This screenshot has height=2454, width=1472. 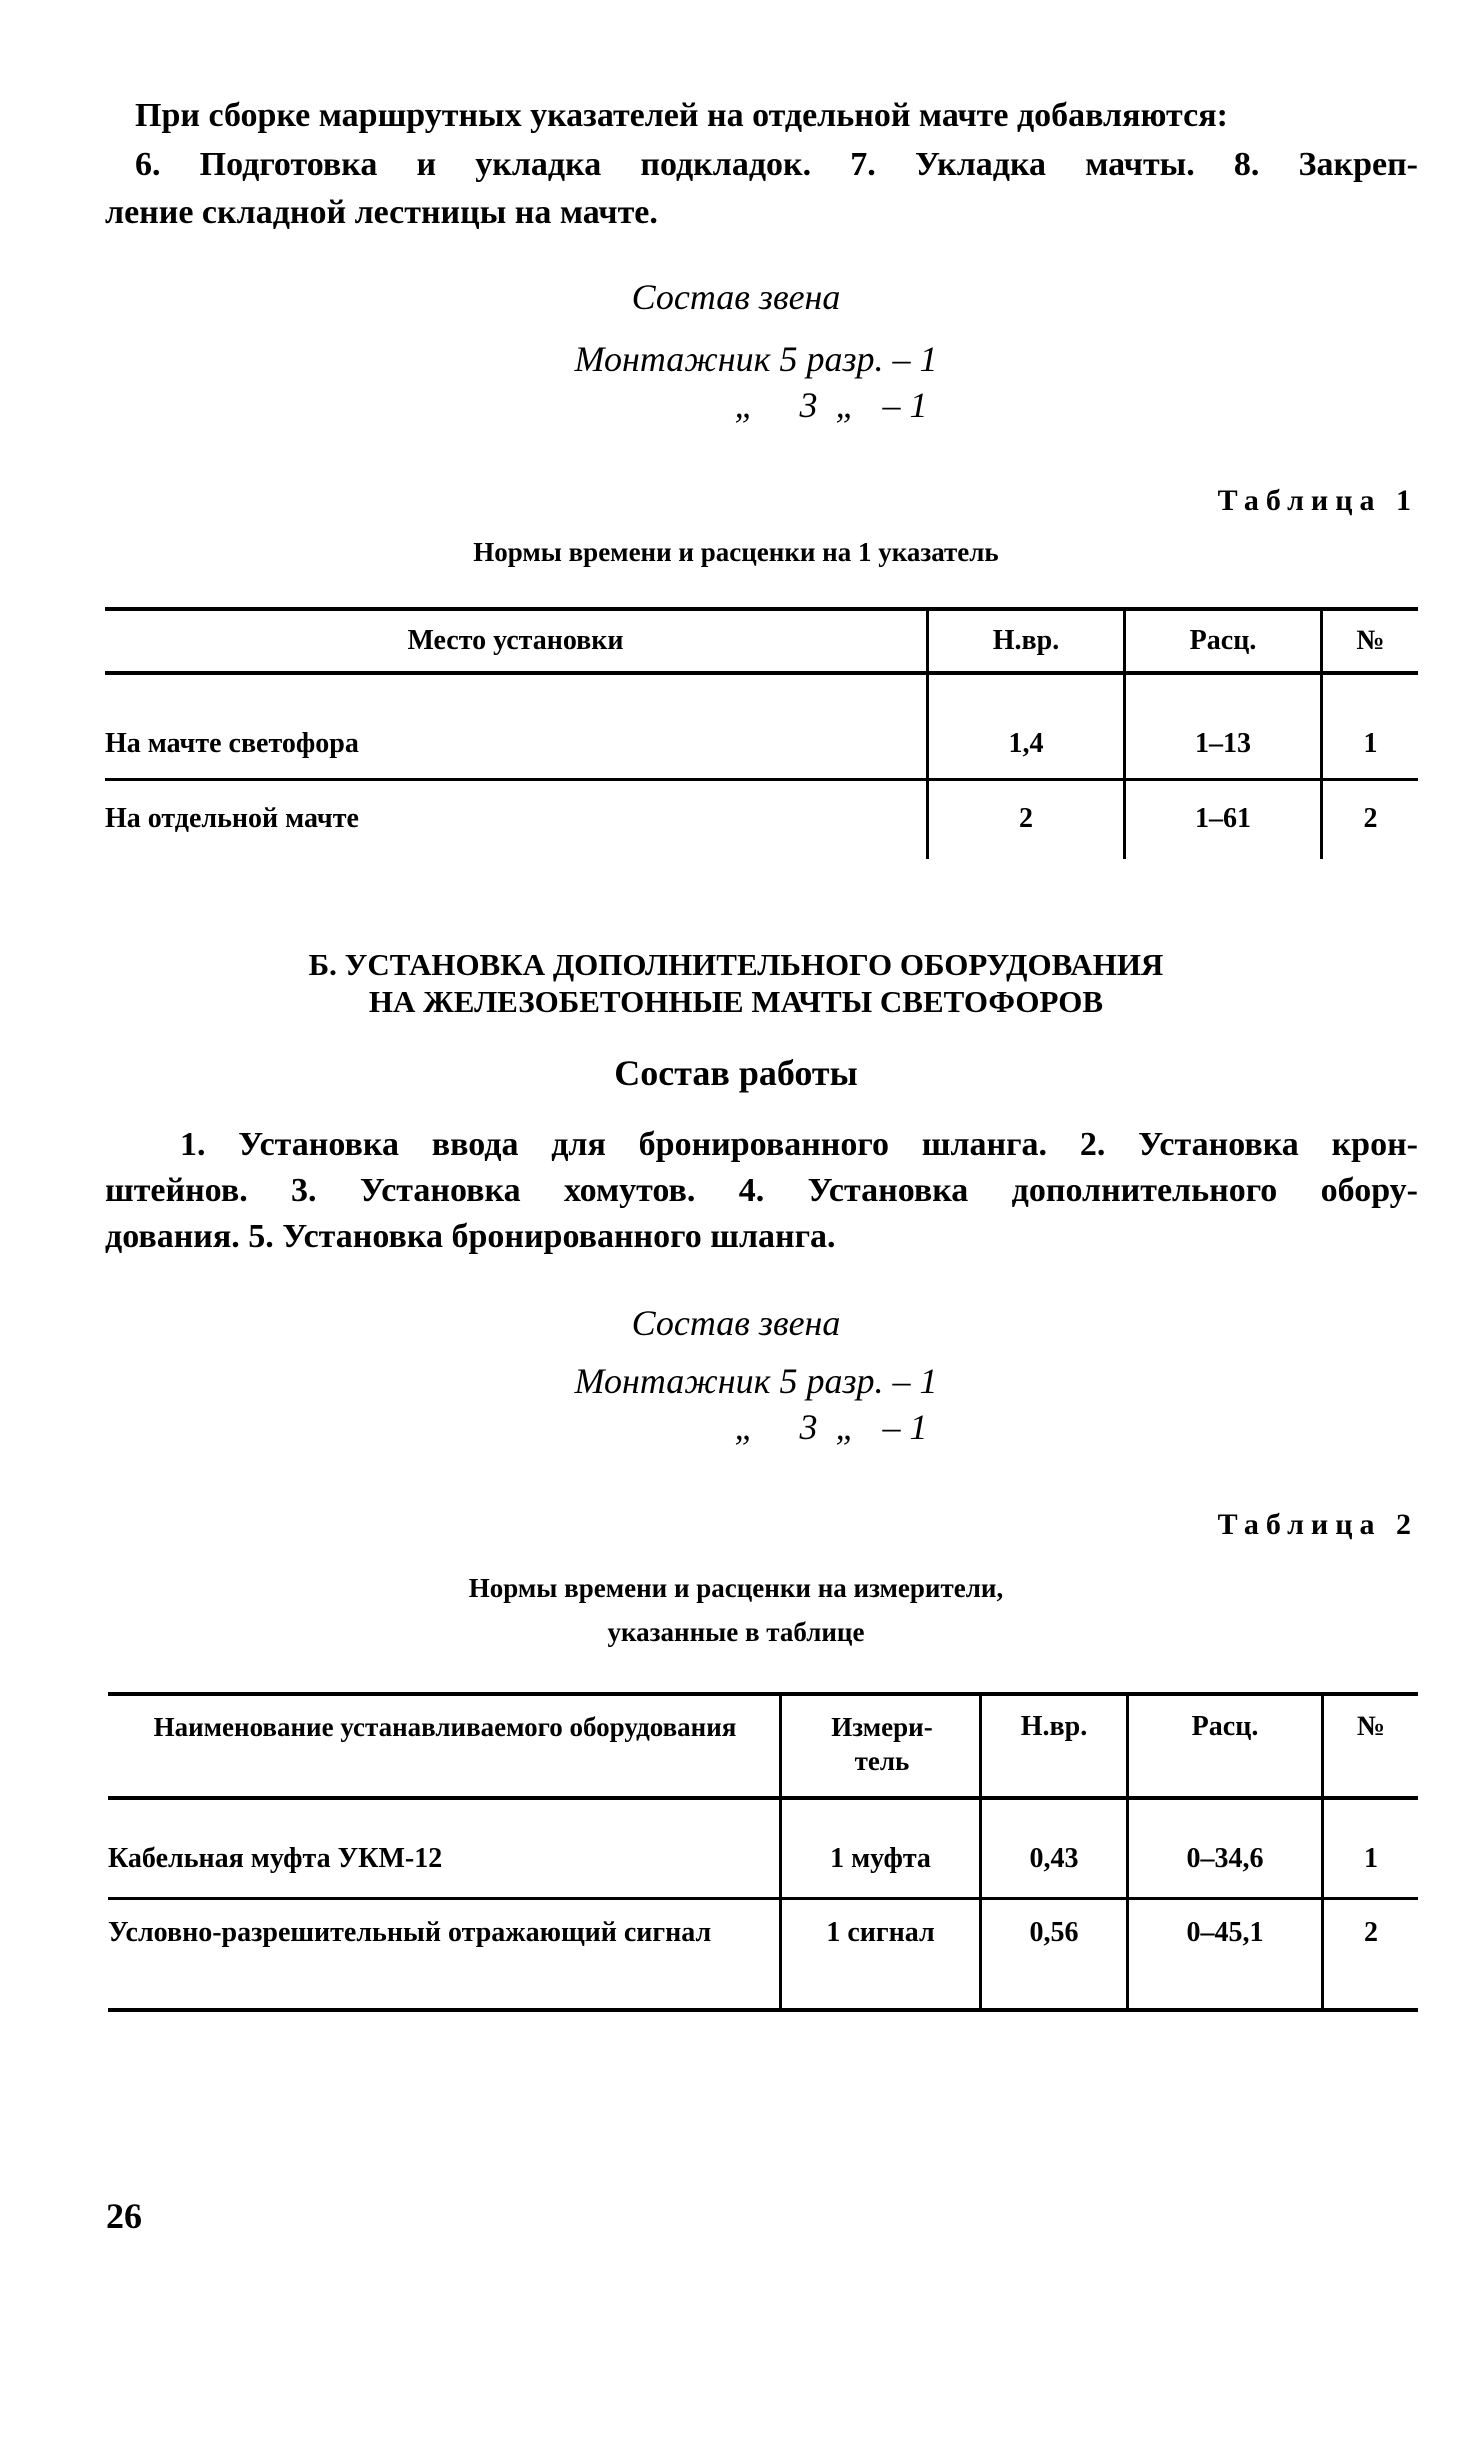 What do you see at coordinates (275, 1858) in the screenshot?
I see `cell: Кабельная муфта УКМ-12` at bounding box center [275, 1858].